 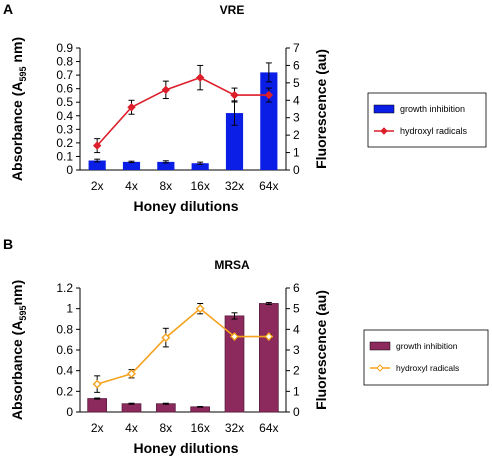 What do you see at coordinates (186, 206) in the screenshot?
I see `x-axis-title: Honey dilutions` at bounding box center [186, 206].